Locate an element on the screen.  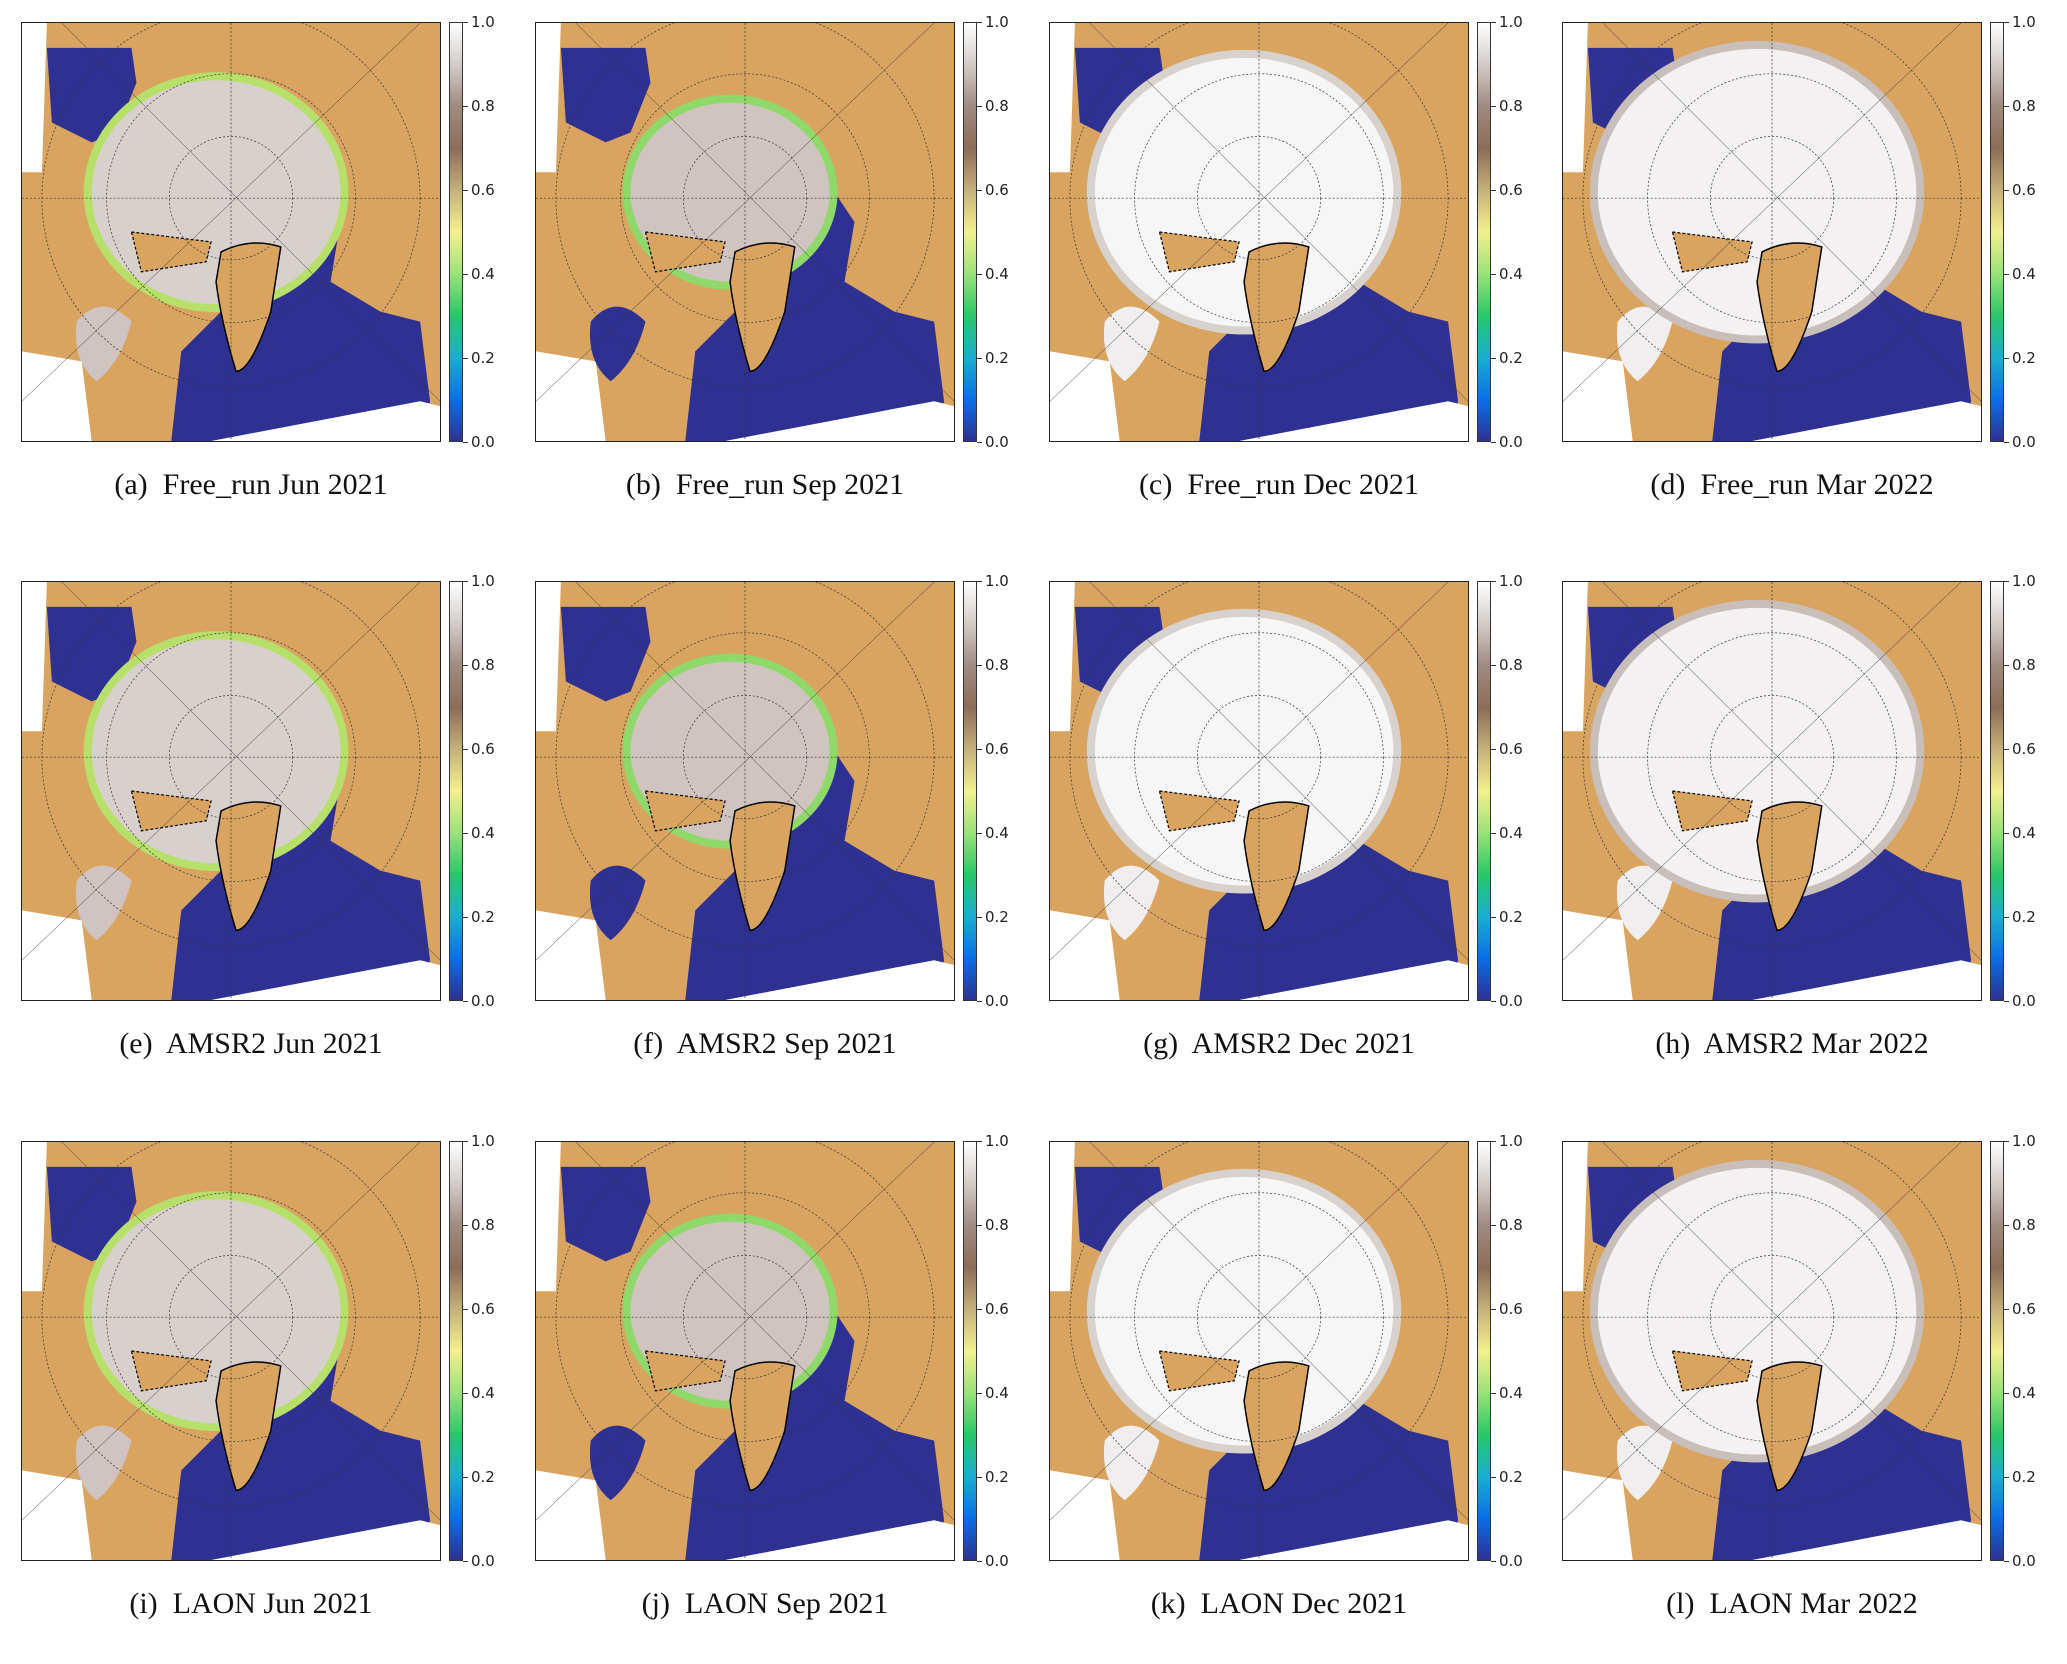
subfigure-panel: 0.0 0.2 0.4 0.6 0.8 1.0 (l) LAON Mar 2022 is located at coordinates (1812, 1397).